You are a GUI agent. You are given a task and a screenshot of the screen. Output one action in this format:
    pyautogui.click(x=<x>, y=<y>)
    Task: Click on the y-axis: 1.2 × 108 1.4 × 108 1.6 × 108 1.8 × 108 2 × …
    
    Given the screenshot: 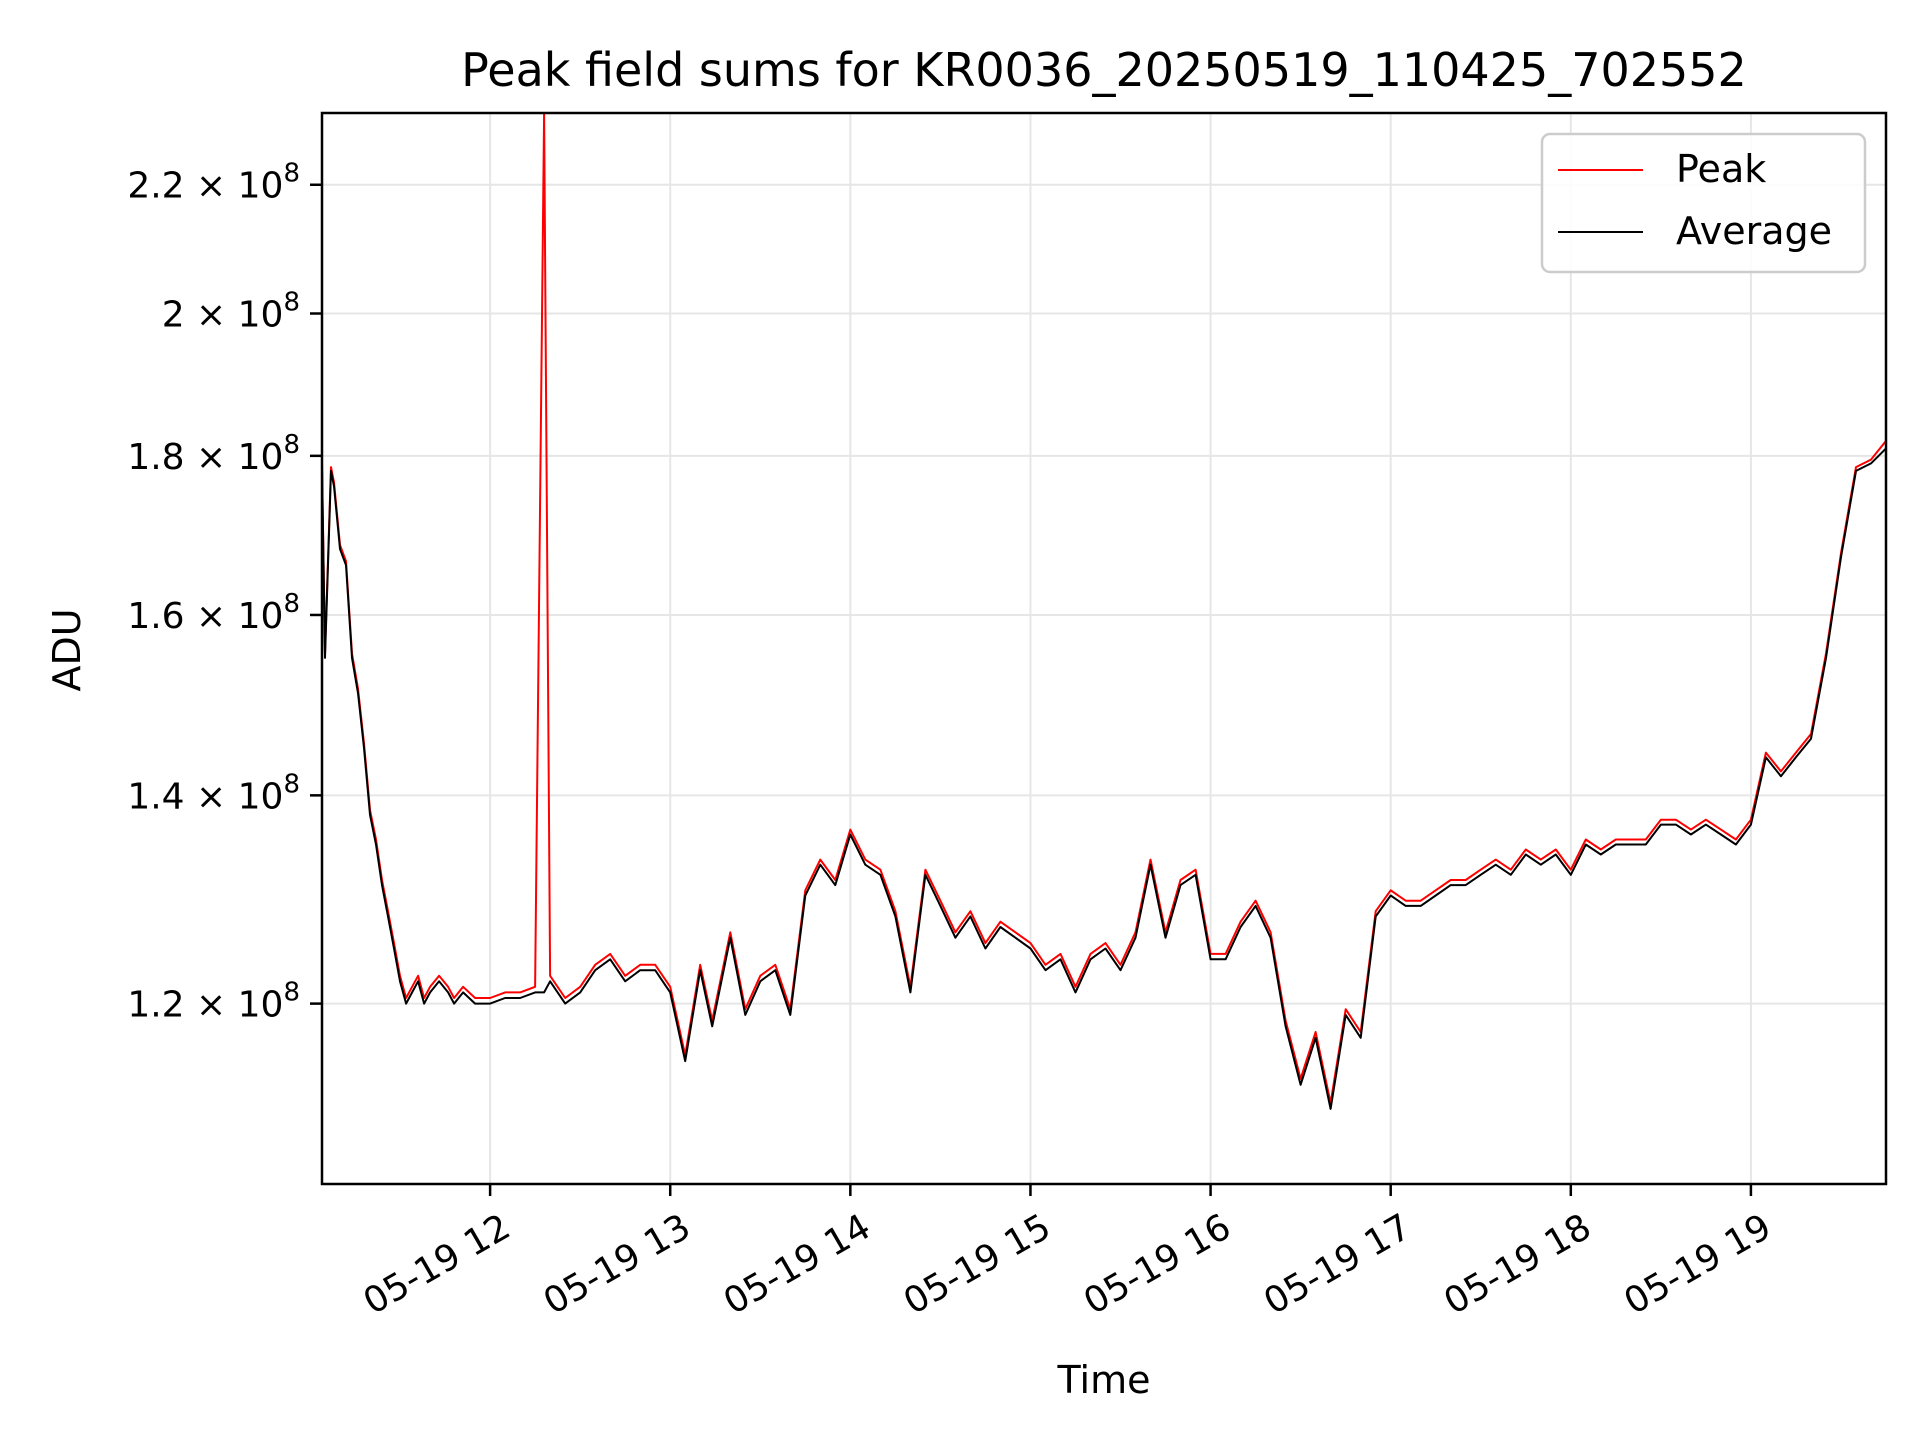 What is the action you would take?
    pyautogui.click(x=224, y=592)
    